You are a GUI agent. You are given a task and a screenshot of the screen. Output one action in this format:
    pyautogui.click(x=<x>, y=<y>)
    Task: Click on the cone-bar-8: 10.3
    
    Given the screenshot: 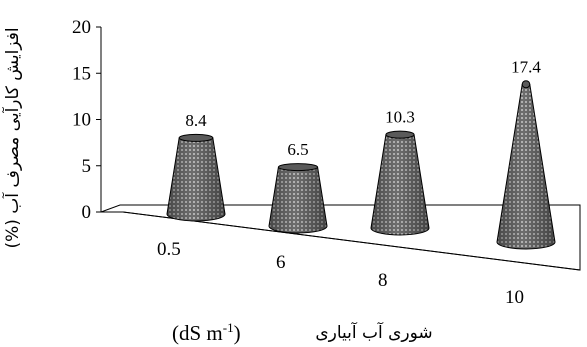 What is the action you would take?
    pyautogui.click(x=400, y=172)
    